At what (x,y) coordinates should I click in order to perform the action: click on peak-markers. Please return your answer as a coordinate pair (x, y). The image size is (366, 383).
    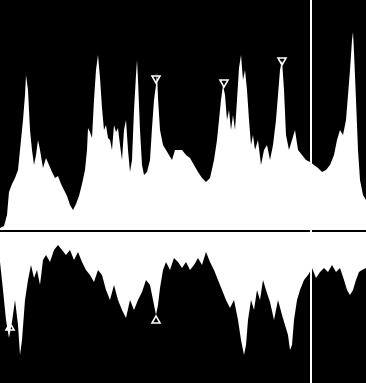
    Looking at the image, I should click on (219, 73).